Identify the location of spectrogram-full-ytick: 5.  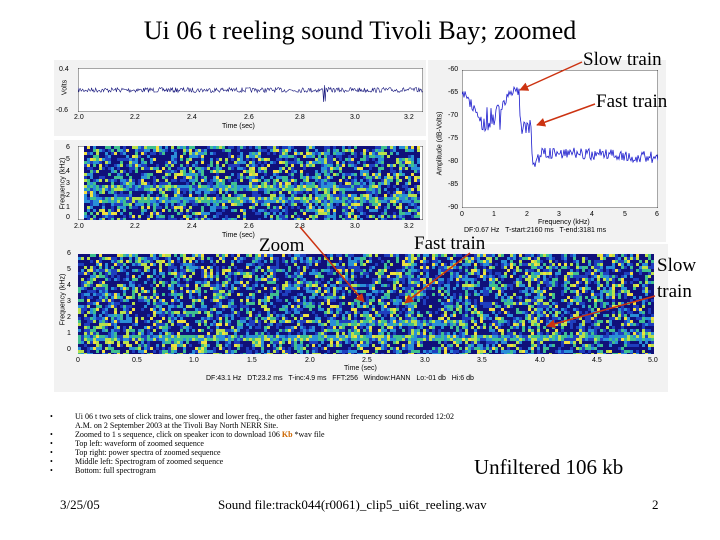
(69, 269).